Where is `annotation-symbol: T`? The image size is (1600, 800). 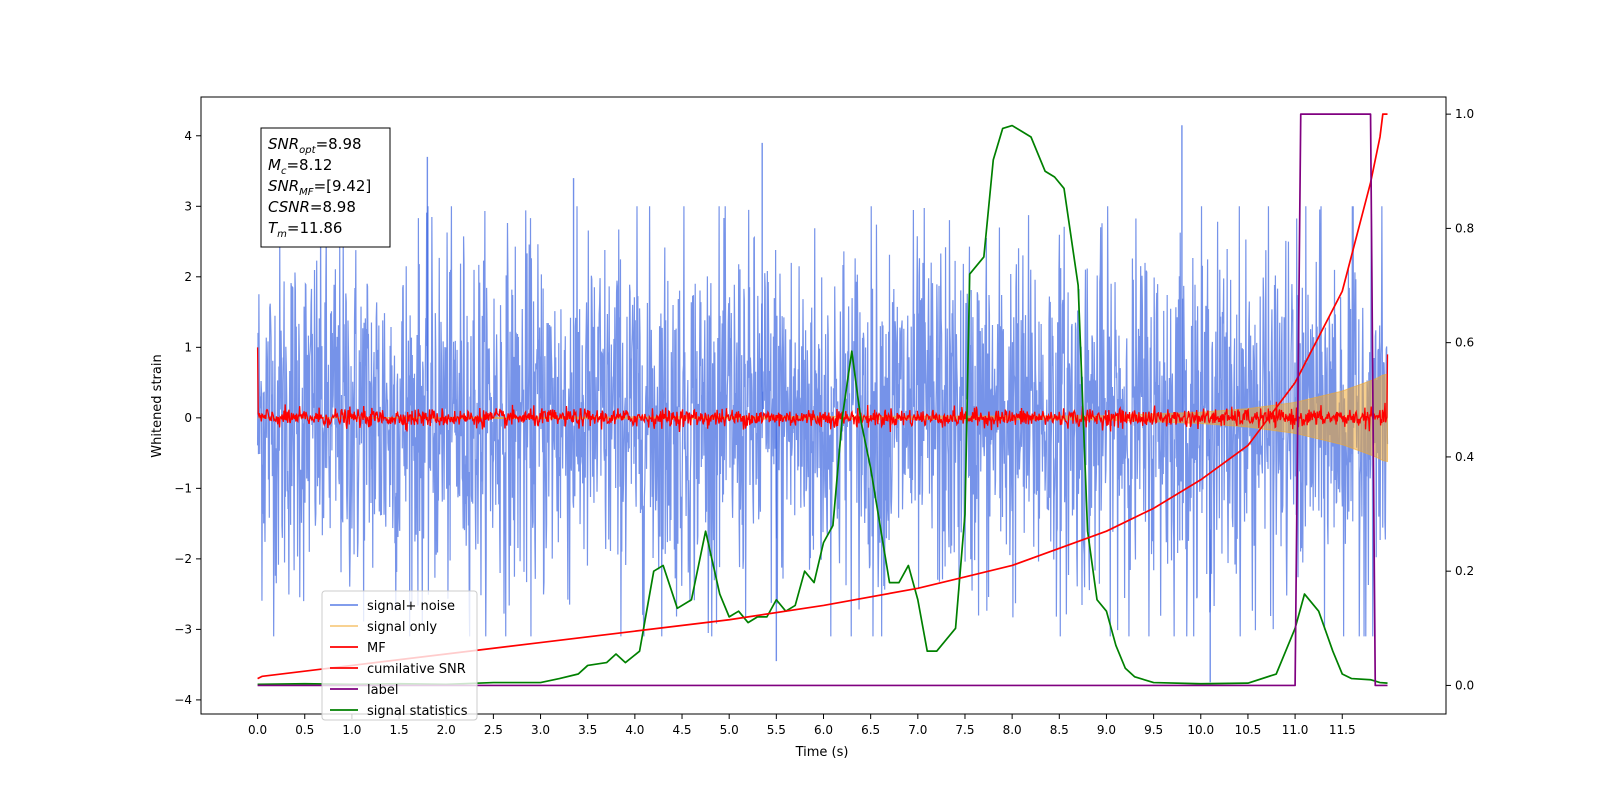 annotation-symbol: T is located at coordinates (273, 228).